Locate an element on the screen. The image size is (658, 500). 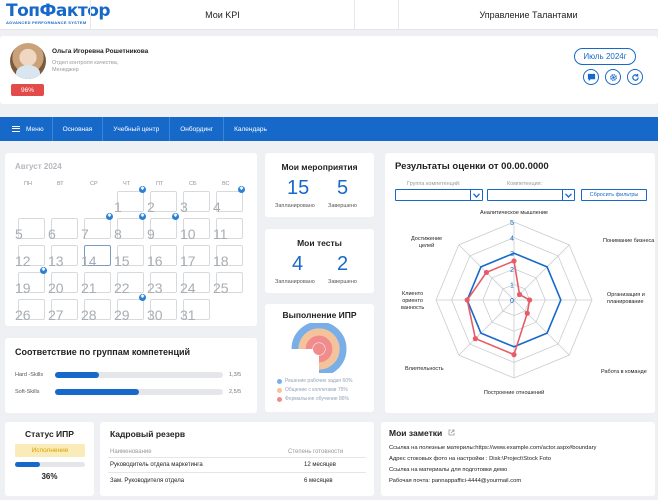
note-item: Ссылка на материалы для подготовки демо is located at coordinates (448, 470).